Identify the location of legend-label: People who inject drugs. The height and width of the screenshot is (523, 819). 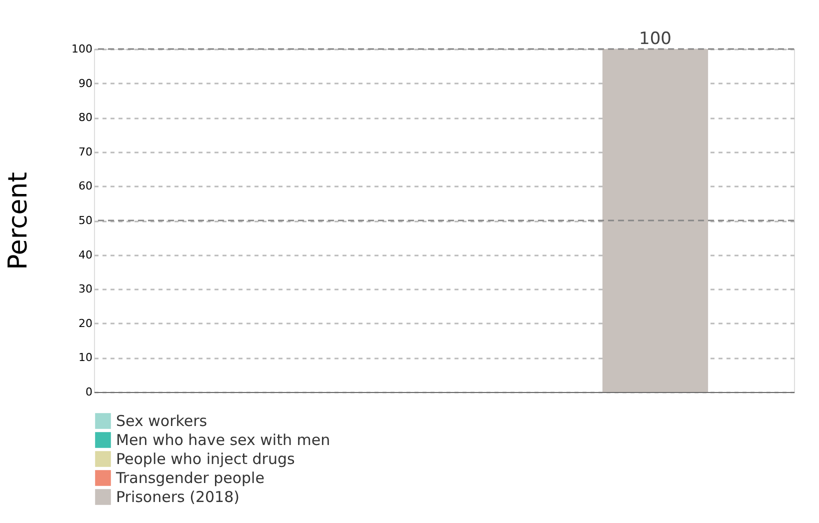
(206, 459).